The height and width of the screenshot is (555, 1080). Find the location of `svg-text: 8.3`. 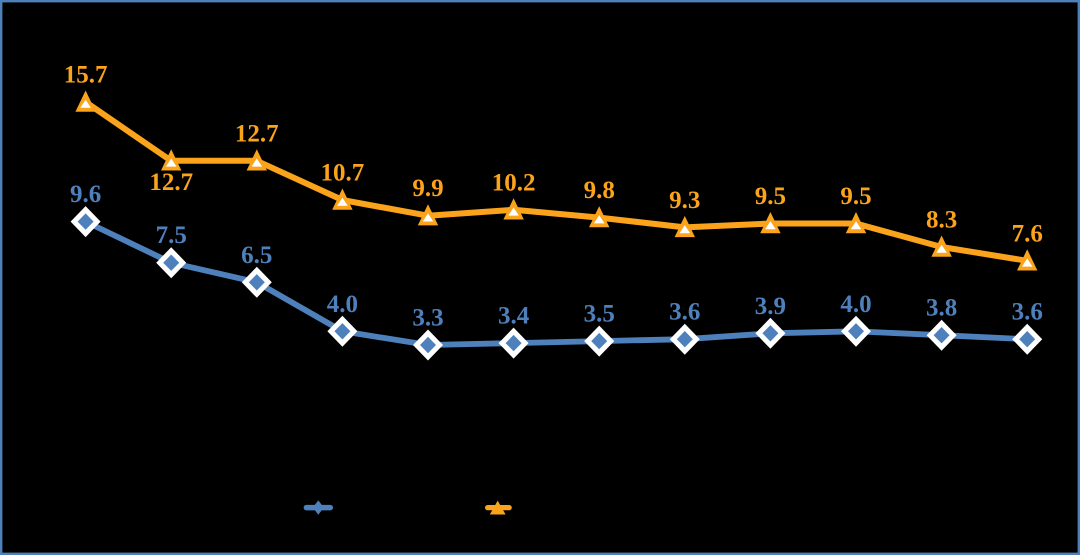

svg-text: 8.3 is located at coordinates (941, 220).